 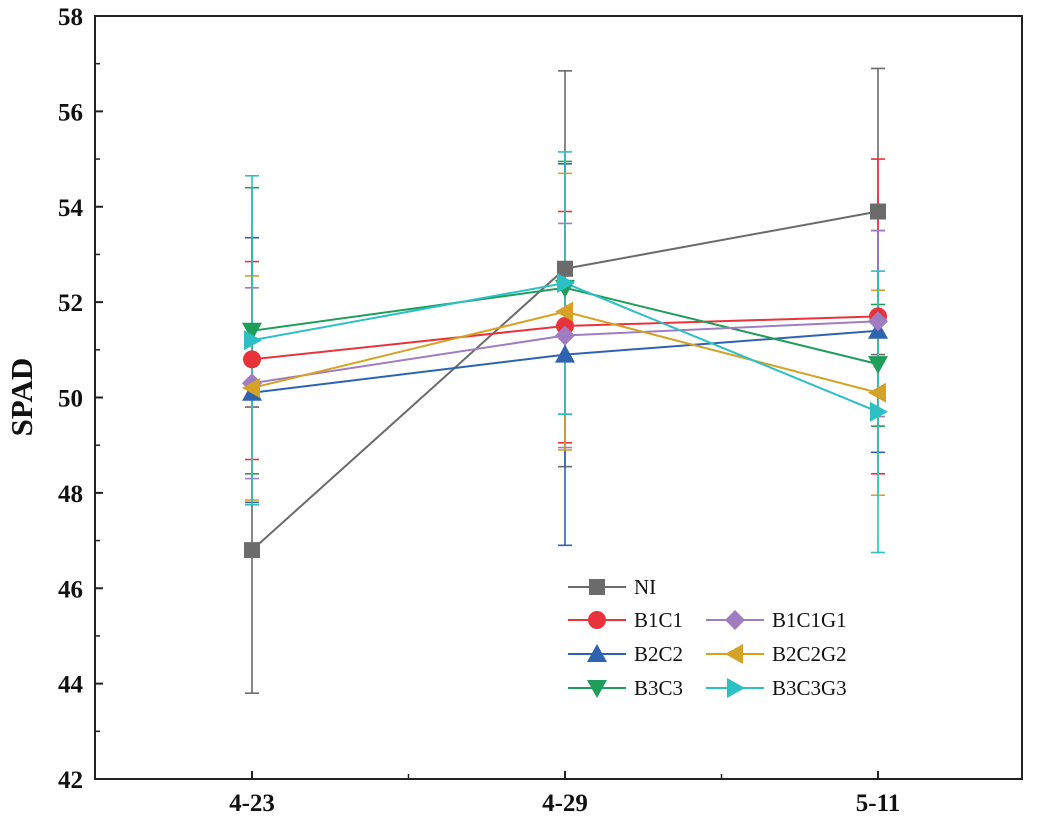 What do you see at coordinates (70, 399) in the screenshot?
I see `y-tick-label: 50` at bounding box center [70, 399].